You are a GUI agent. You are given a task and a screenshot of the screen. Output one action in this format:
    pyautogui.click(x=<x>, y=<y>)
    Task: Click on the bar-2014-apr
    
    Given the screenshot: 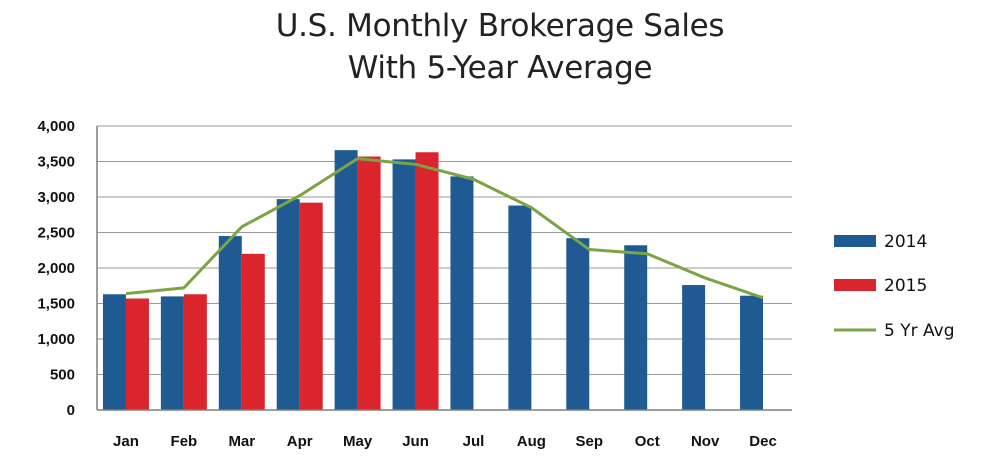 What is the action you would take?
    pyautogui.click(x=288, y=304)
    